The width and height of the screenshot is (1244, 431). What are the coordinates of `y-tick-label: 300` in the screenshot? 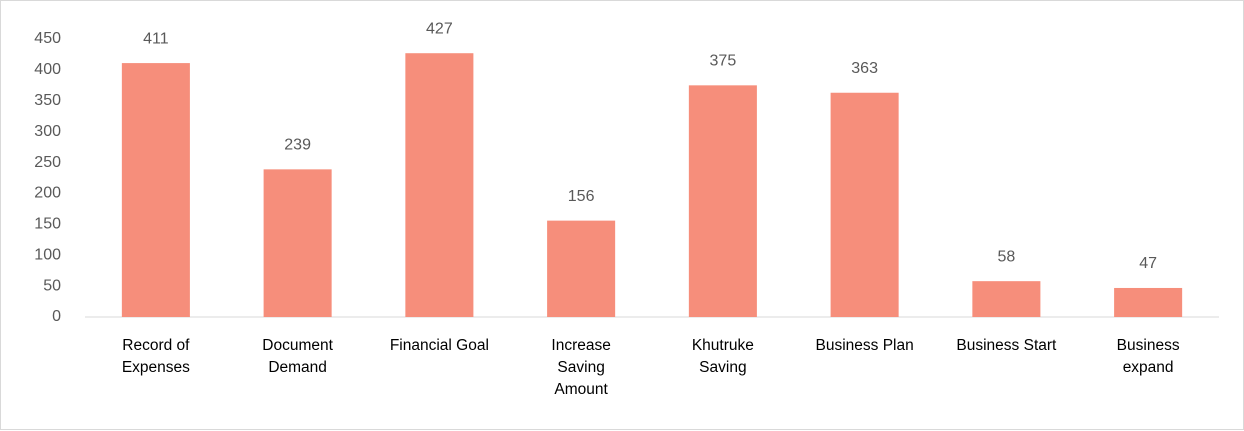 It's located at (47, 131).